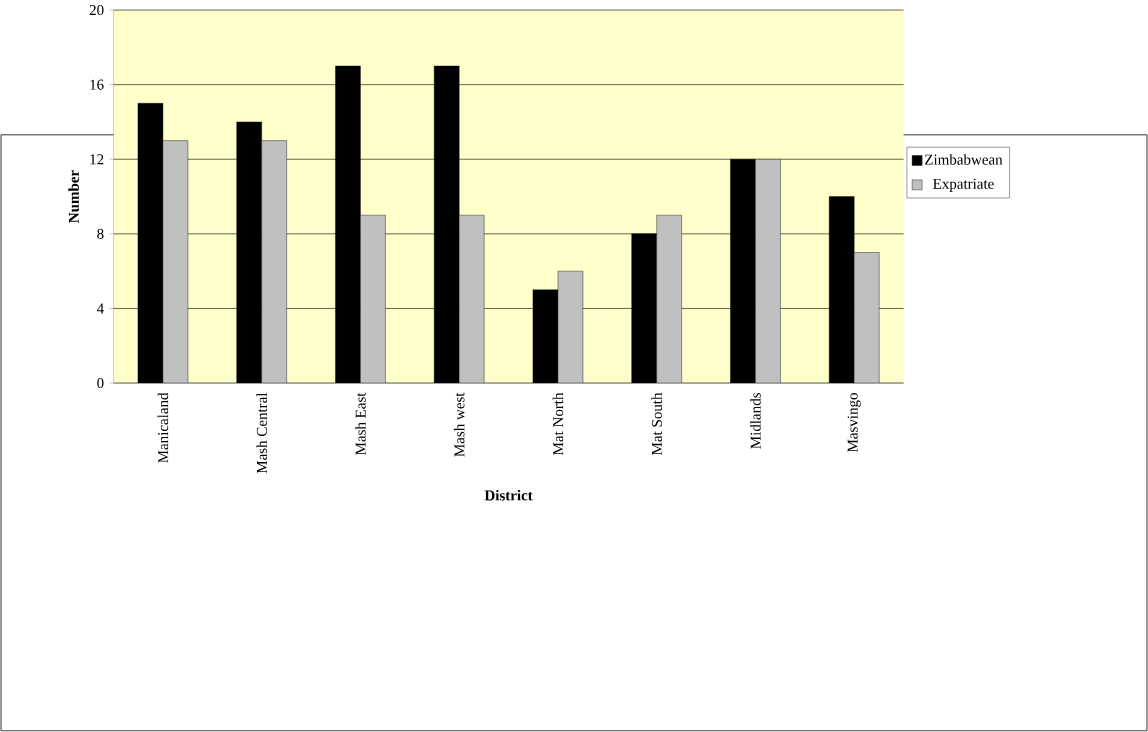 This screenshot has width=1148, height=732. I want to click on x-tick-label: Midlands, so click(755, 421).